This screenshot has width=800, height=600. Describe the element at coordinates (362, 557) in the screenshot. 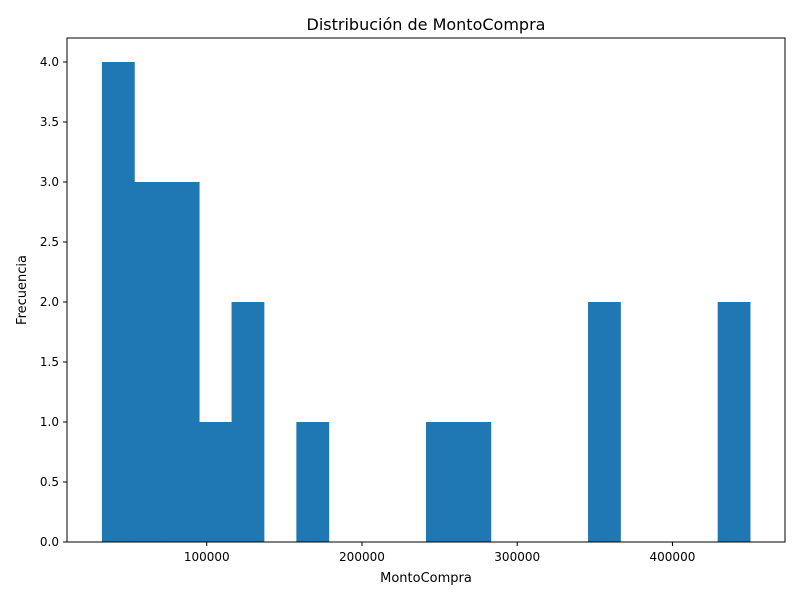

I see `x-tick-label: 200000` at that location.